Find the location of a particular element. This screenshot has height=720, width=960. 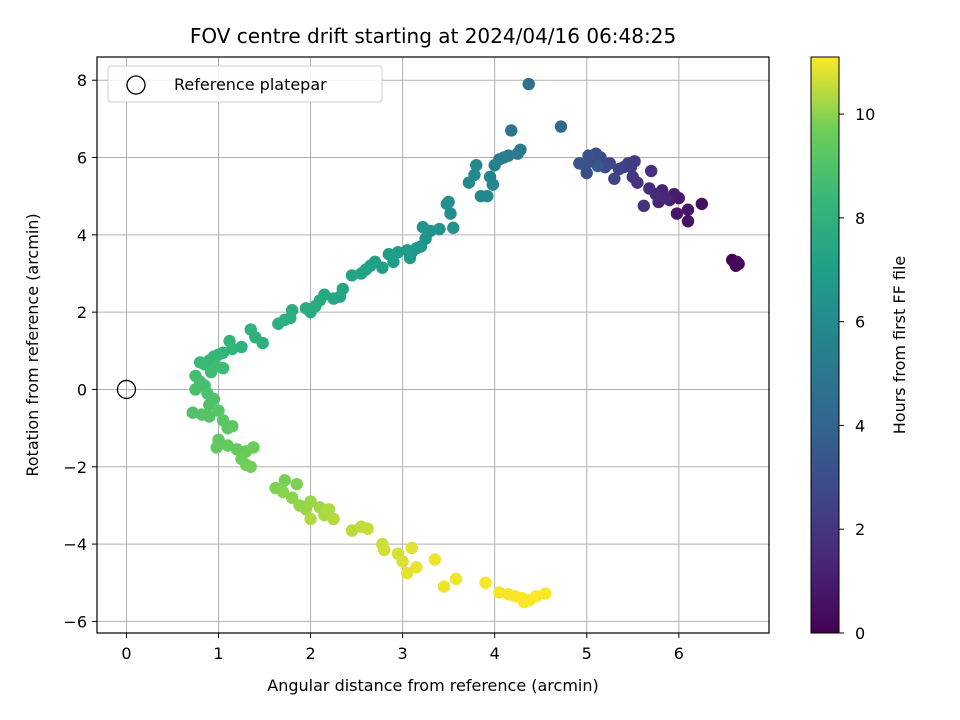

colorbar-label: Hours from first FF file is located at coordinates (899, 345).